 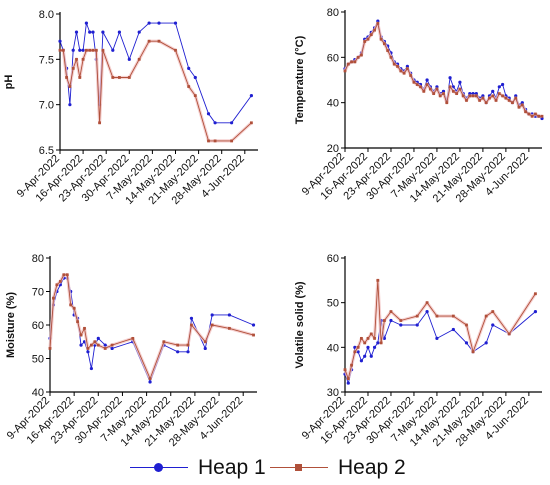 I want to click on series-heap2, so click(x=155, y=91).